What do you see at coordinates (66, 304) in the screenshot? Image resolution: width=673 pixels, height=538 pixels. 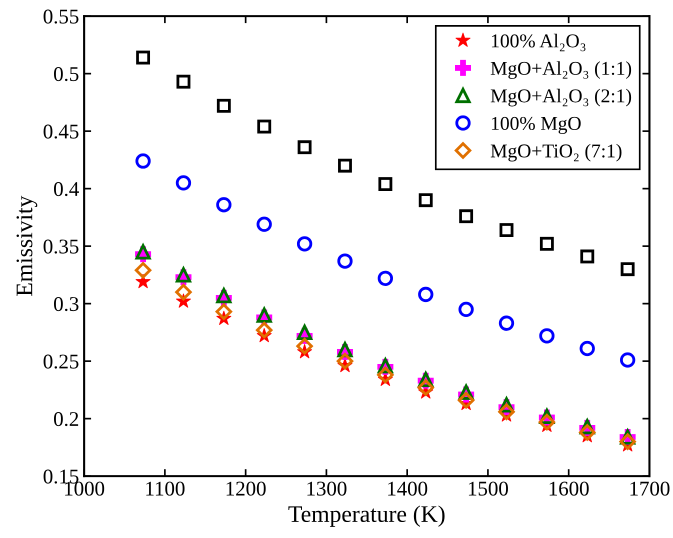 I see `y-tick-label: 0.3` at bounding box center [66, 304].